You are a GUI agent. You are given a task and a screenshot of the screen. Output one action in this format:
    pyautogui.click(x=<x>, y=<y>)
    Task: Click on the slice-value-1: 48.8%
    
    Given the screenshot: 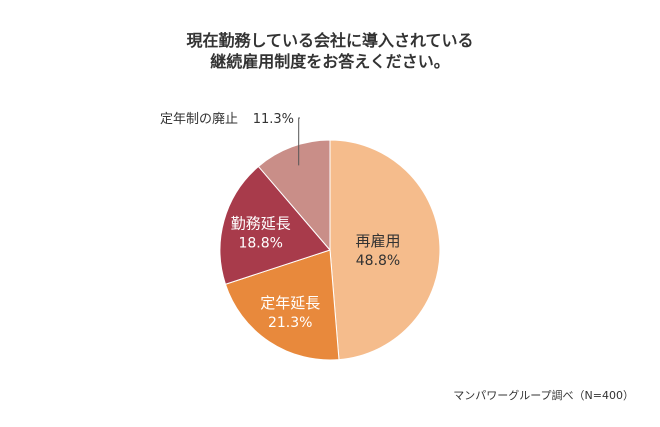 What is the action you would take?
    pyautogui.click(x=378, y=261)
    